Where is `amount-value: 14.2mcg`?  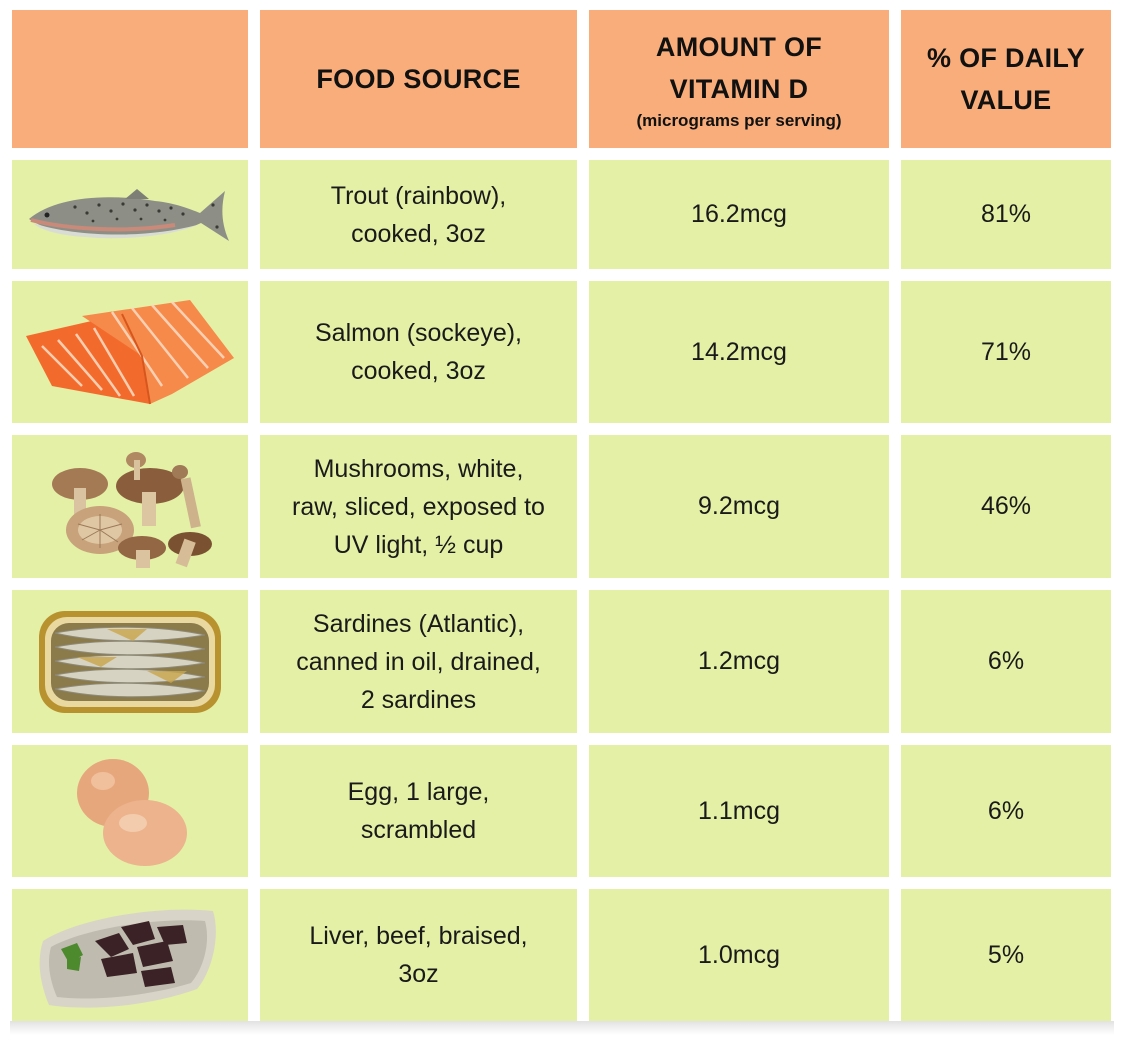
amount-value: 14.2mcg is located at coordinates (739, 351).